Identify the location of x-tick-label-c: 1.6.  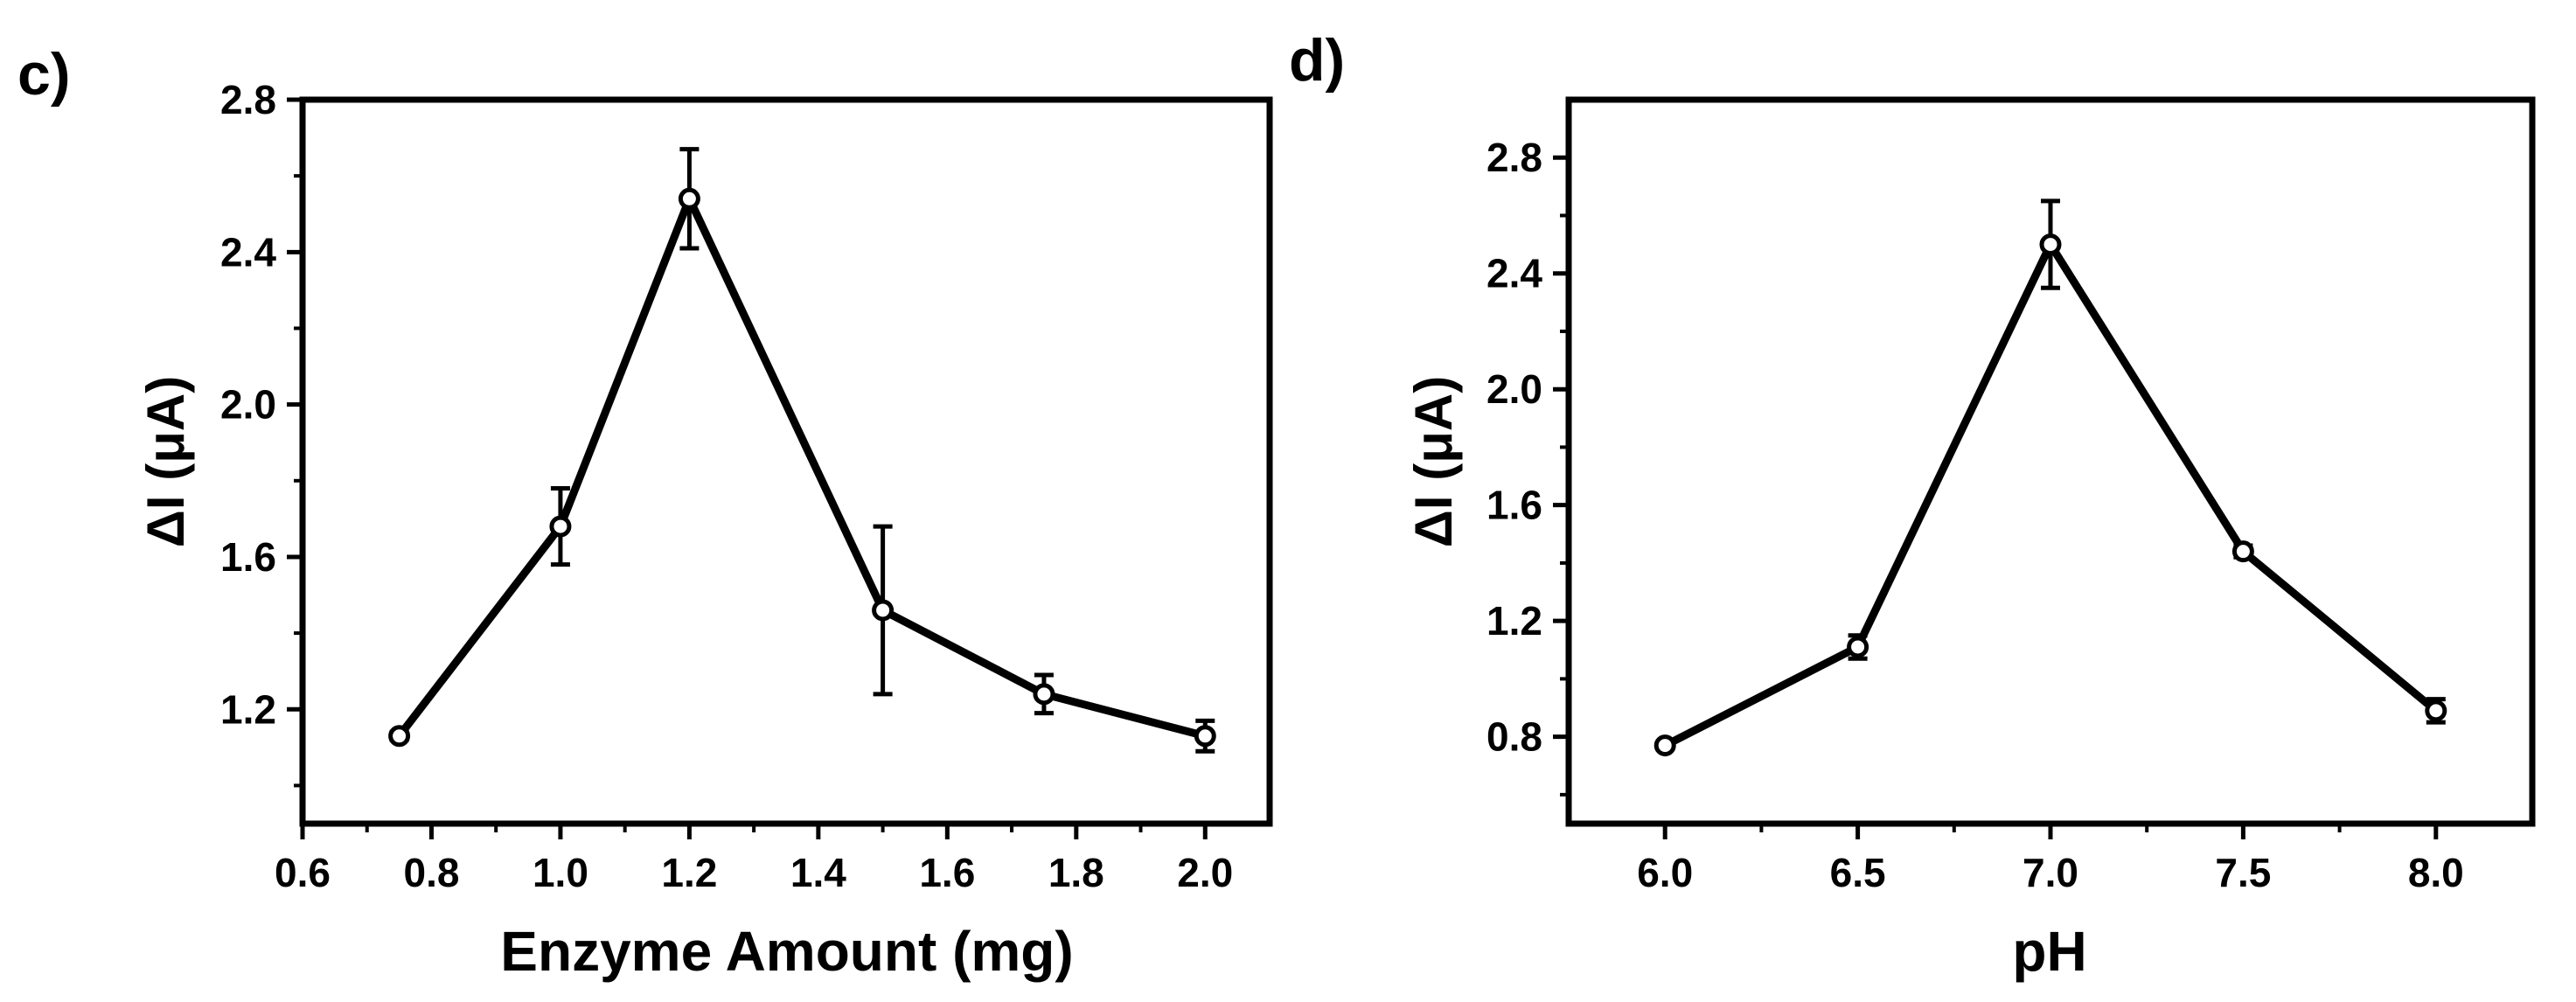
(947, 872).